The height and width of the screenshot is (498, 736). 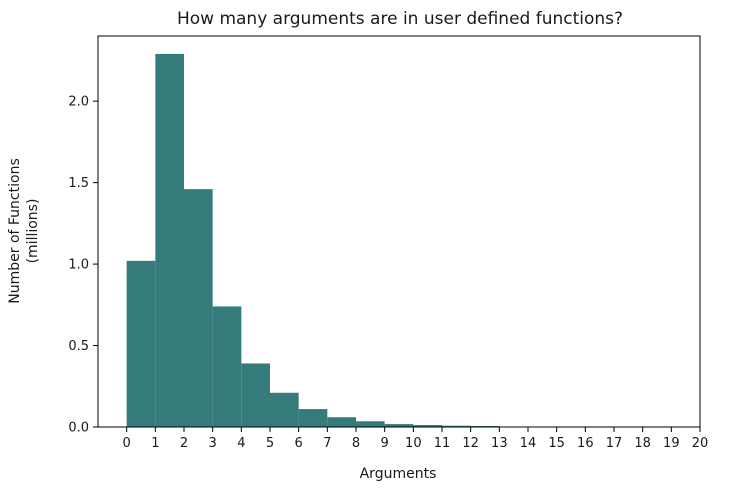 What do you see at coordinates (700, 443) in the screenshot?
I see `x-tick-label: 20` at bounding box center [700, 443].